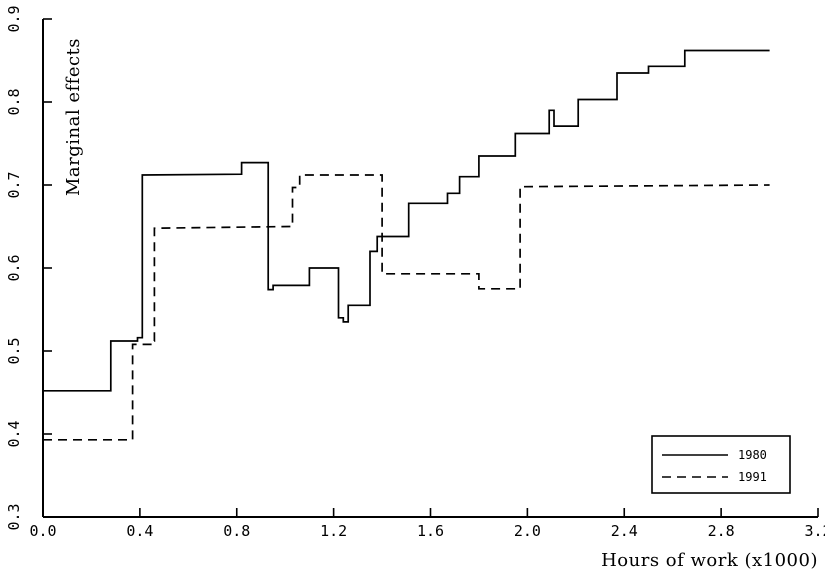 This screenshot has height=571, width=825. What do you see at coordinates (624, 531) in the screenshot?
I see `x-tick-label: 2.4` at bounding box center [624, 531].